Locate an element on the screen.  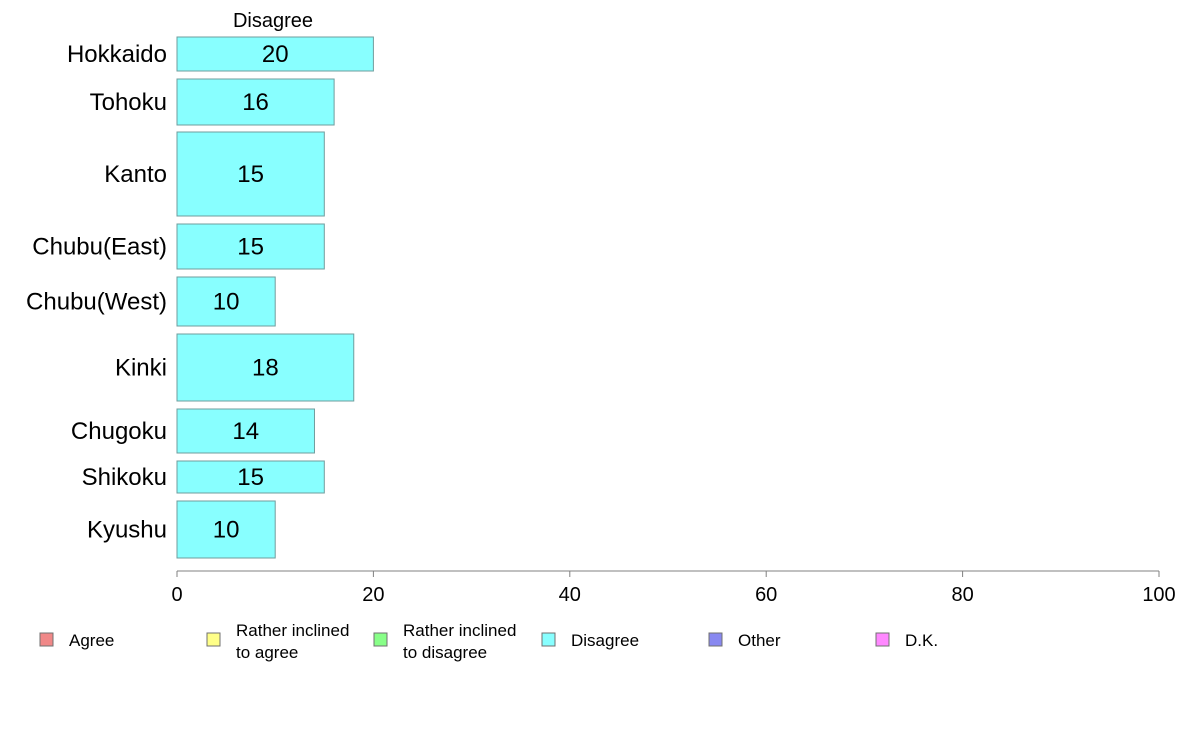
category-label: Chugoku is located at coordinates (119, 431).